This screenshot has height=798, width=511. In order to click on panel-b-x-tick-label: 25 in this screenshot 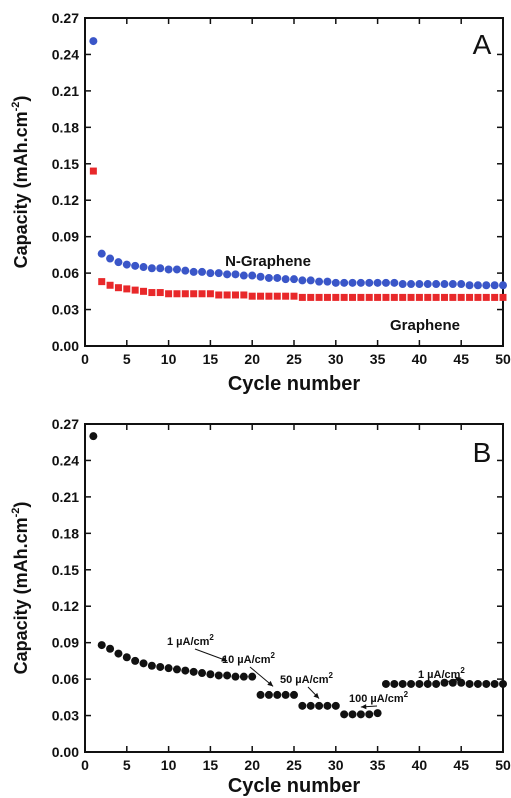, I will do `click(294, 765)`.